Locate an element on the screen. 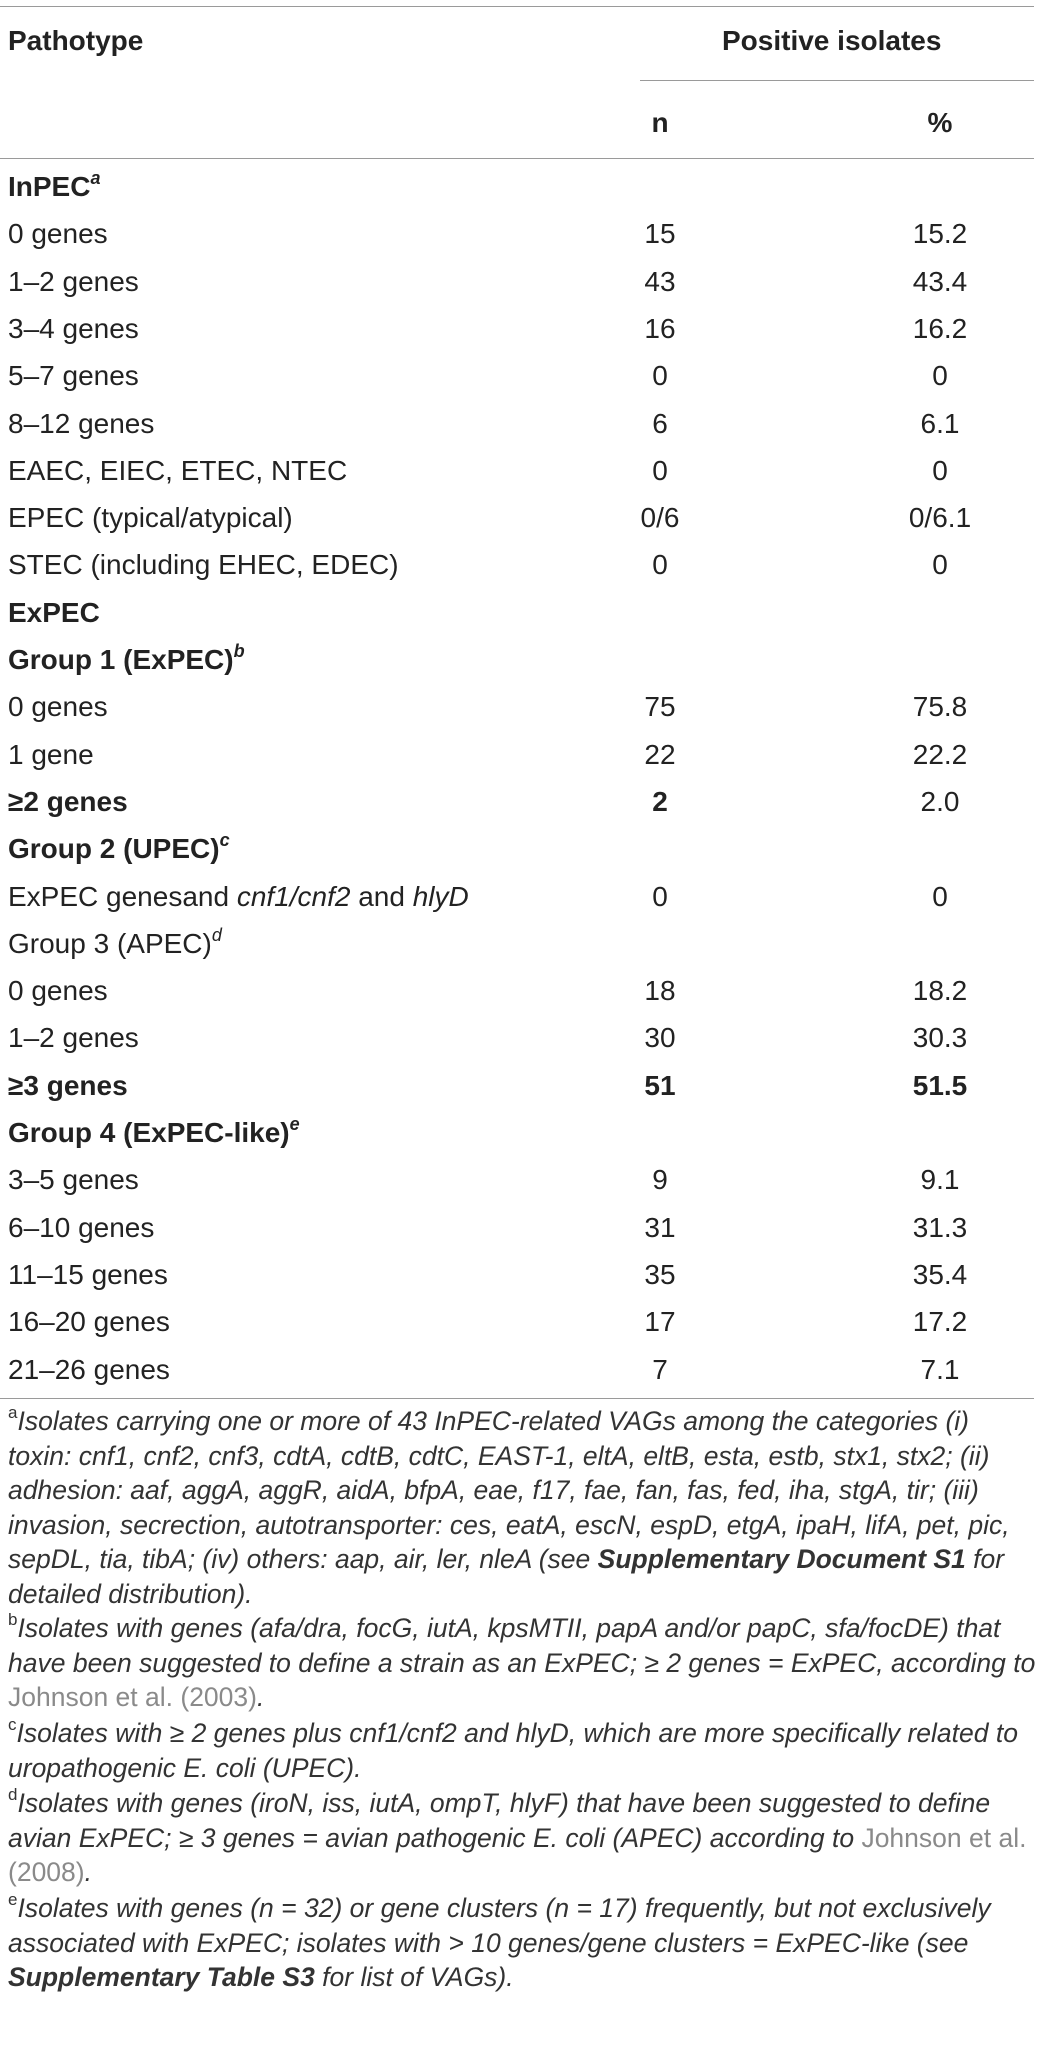  row-label: 6–10 genes is located at coordinates (81, 1227).